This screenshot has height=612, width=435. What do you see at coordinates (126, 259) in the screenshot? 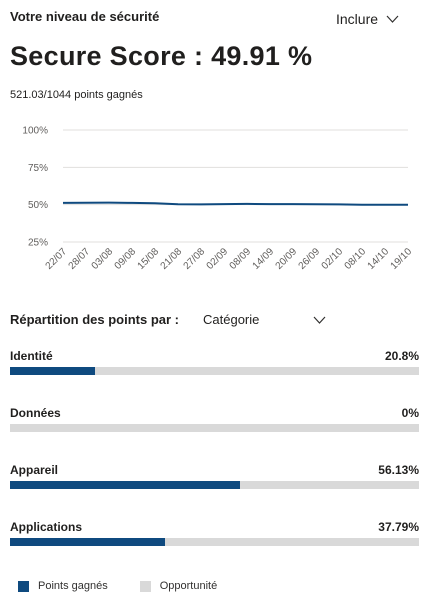
I see `x-tick-label: 09/08` at bounding box center [126, 259].